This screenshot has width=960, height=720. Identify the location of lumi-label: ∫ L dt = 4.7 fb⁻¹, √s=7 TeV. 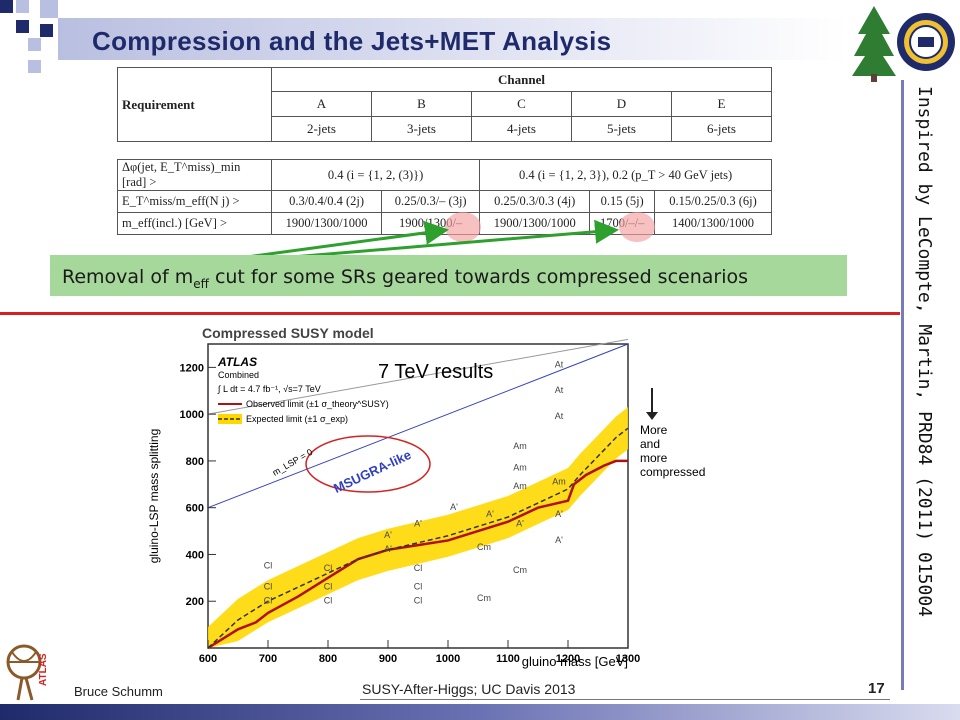
(269, 389).